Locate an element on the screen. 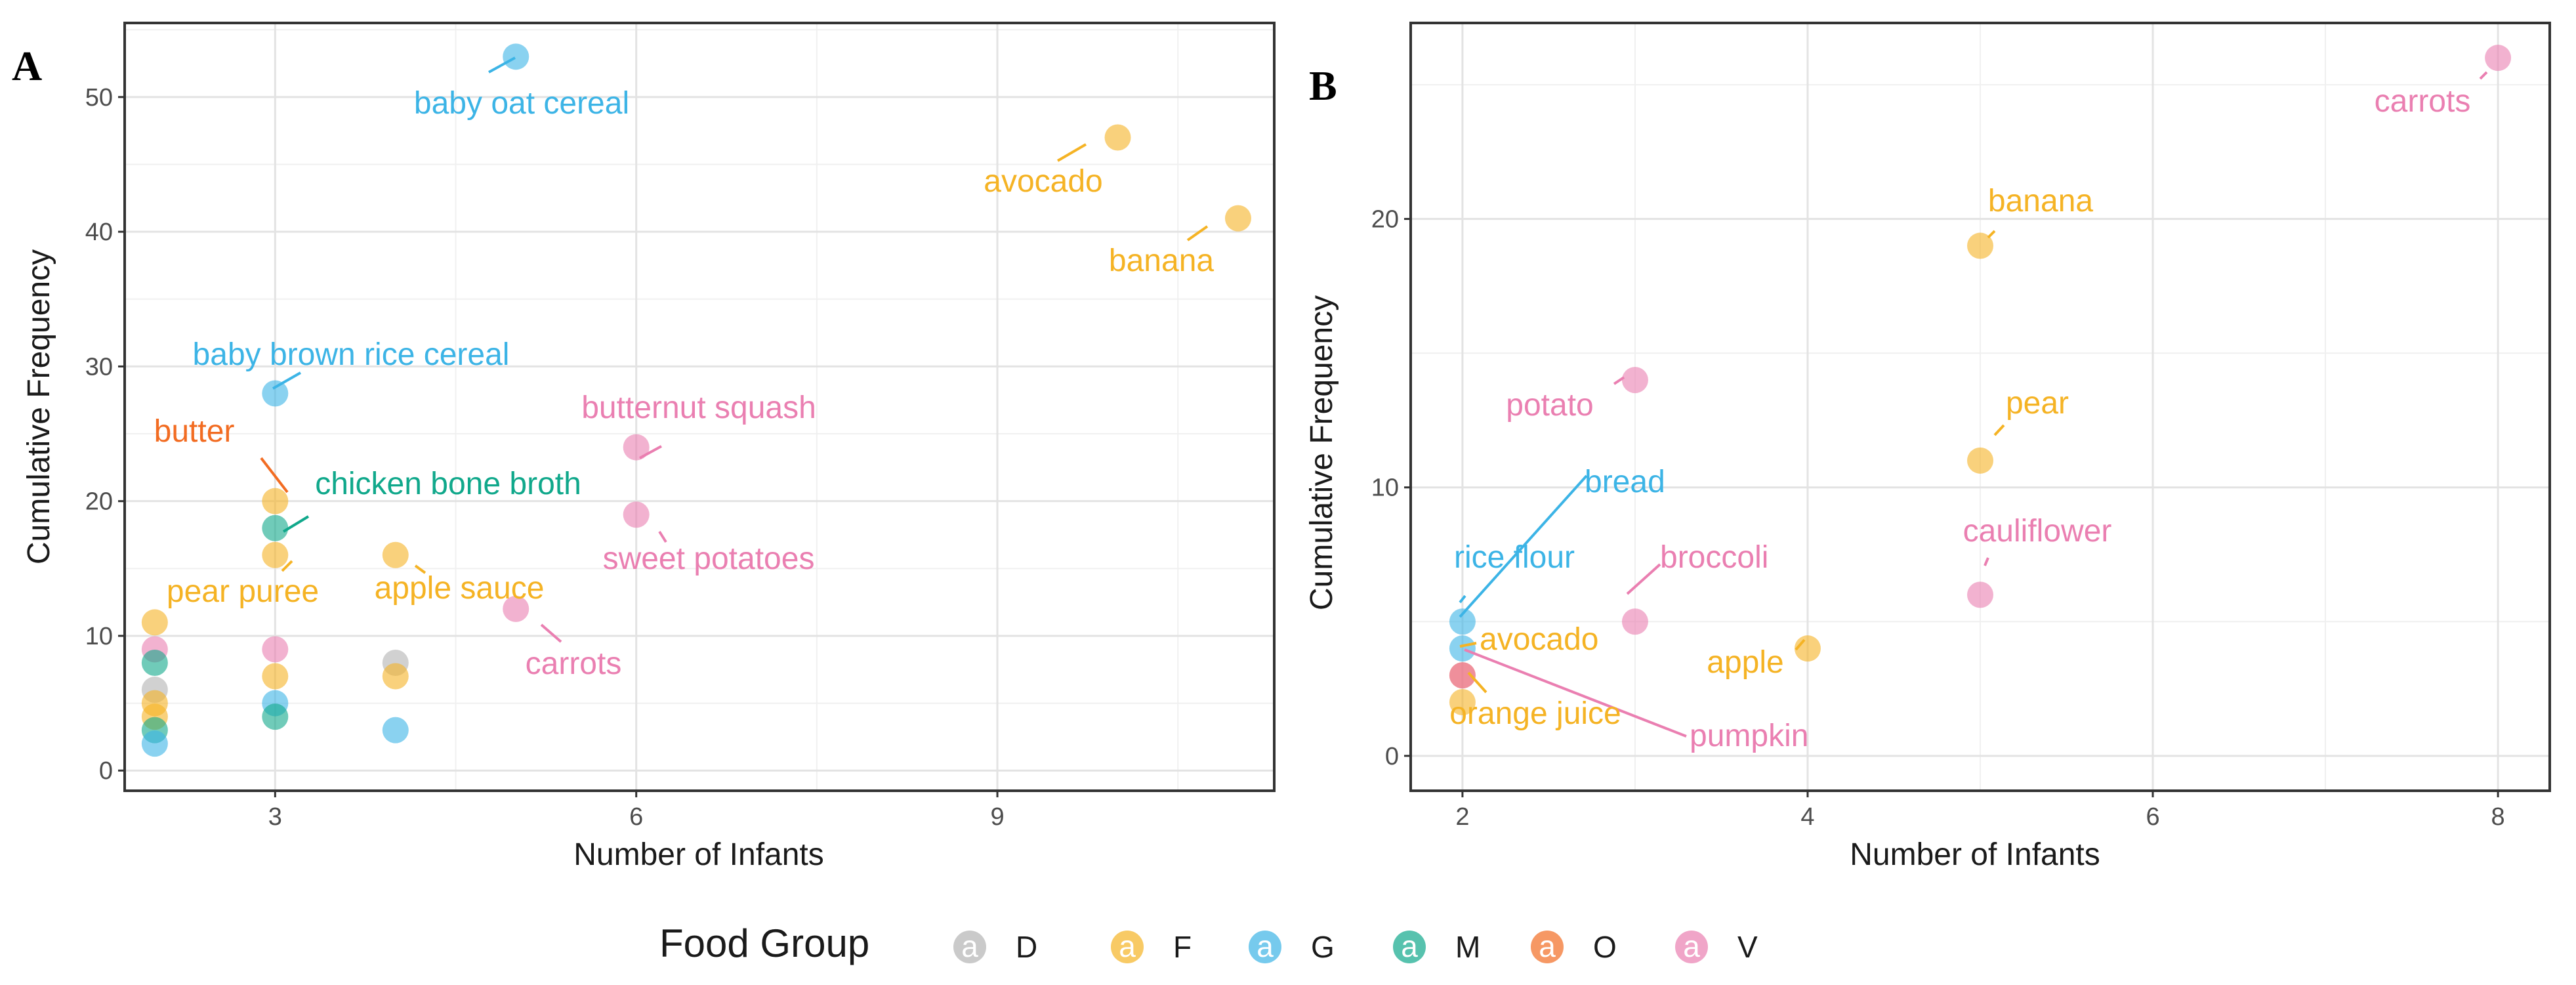 The image size is (2576, 985). panel-a-x-tick-label: 6 is located at coordinates (636, 817).